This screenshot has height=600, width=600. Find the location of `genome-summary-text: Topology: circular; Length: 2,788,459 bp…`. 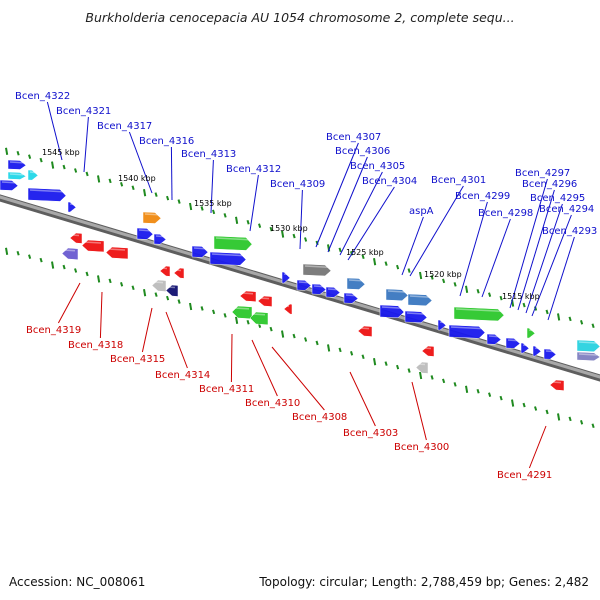

genome-summary-text: Topology: circular; Length: 2,788,459 bp… is located at coordinates (424, 582).